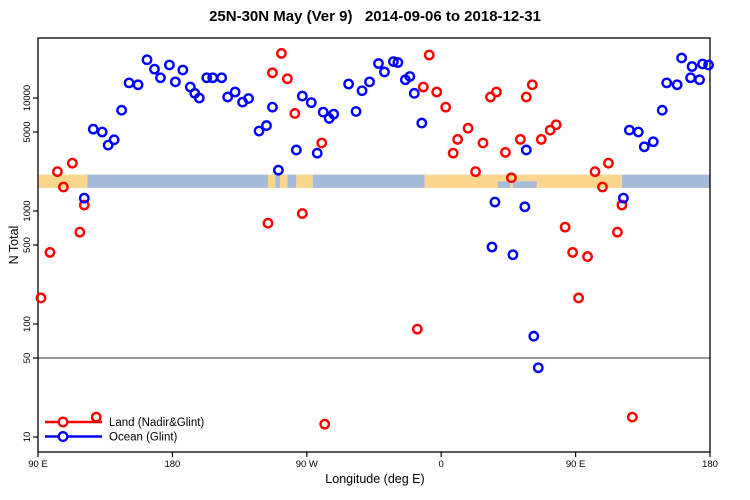  What do you see at coordinates (441, 464) in the screenshot?
I see `x-tick-label: 0` at bounding box center [441, 464].